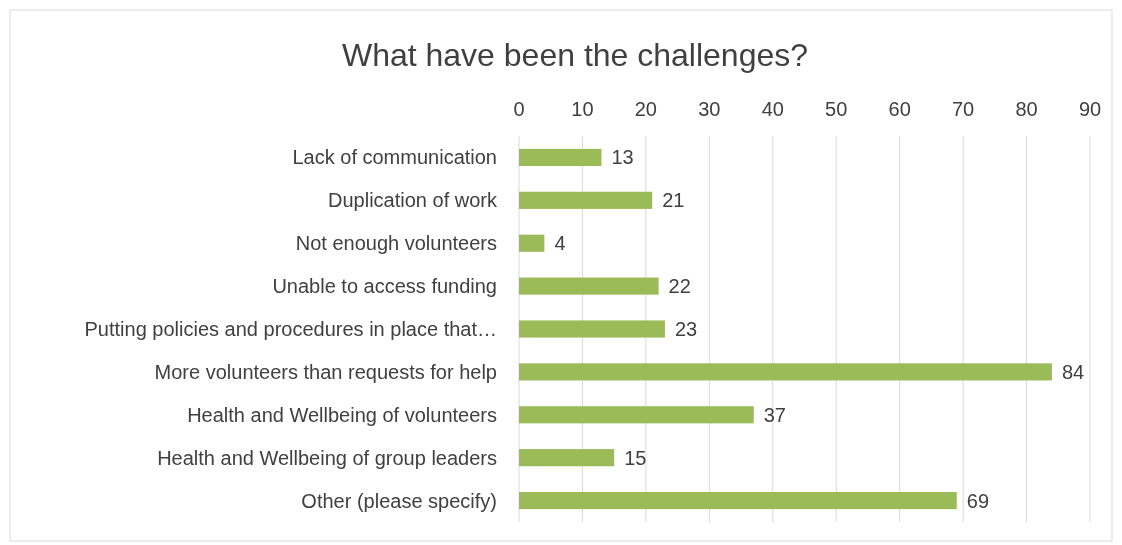 Image resolution: width=1122 pixels, height=545 pixels. Describe the element at coordinates (836, 109) in the screenshot. I see `x-tick-label: 50` at that location.